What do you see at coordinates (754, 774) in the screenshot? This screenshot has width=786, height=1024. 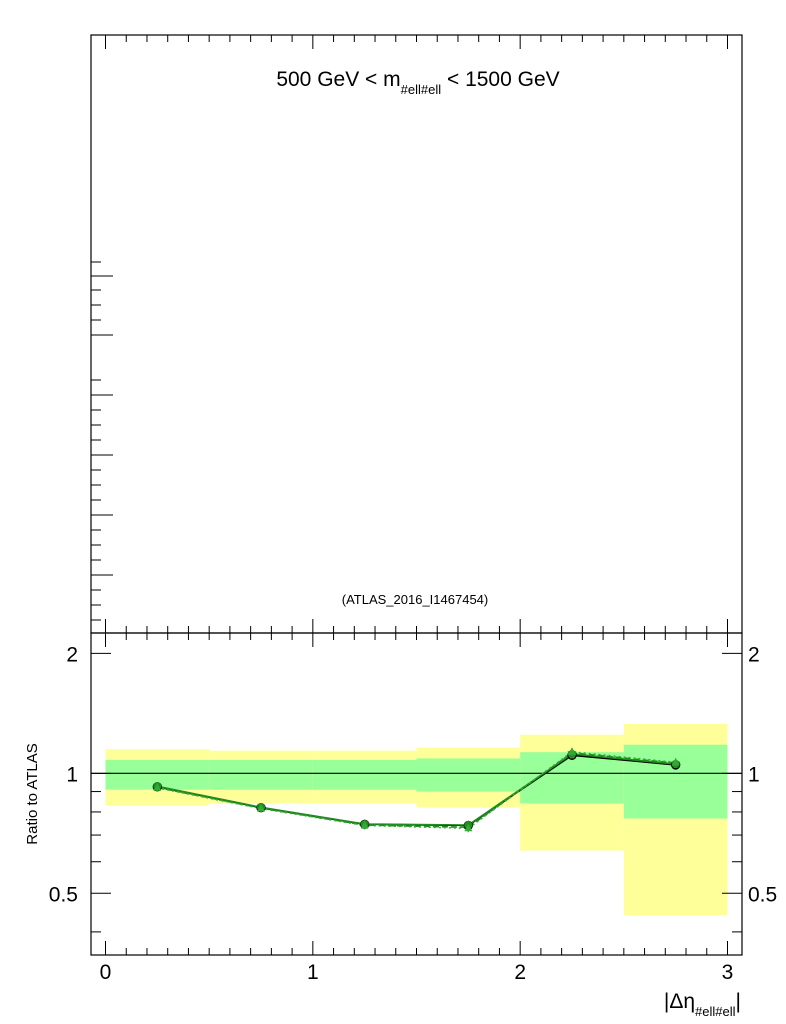 I see `y-tick-label-right: 1` at bounding box center [754, 774].